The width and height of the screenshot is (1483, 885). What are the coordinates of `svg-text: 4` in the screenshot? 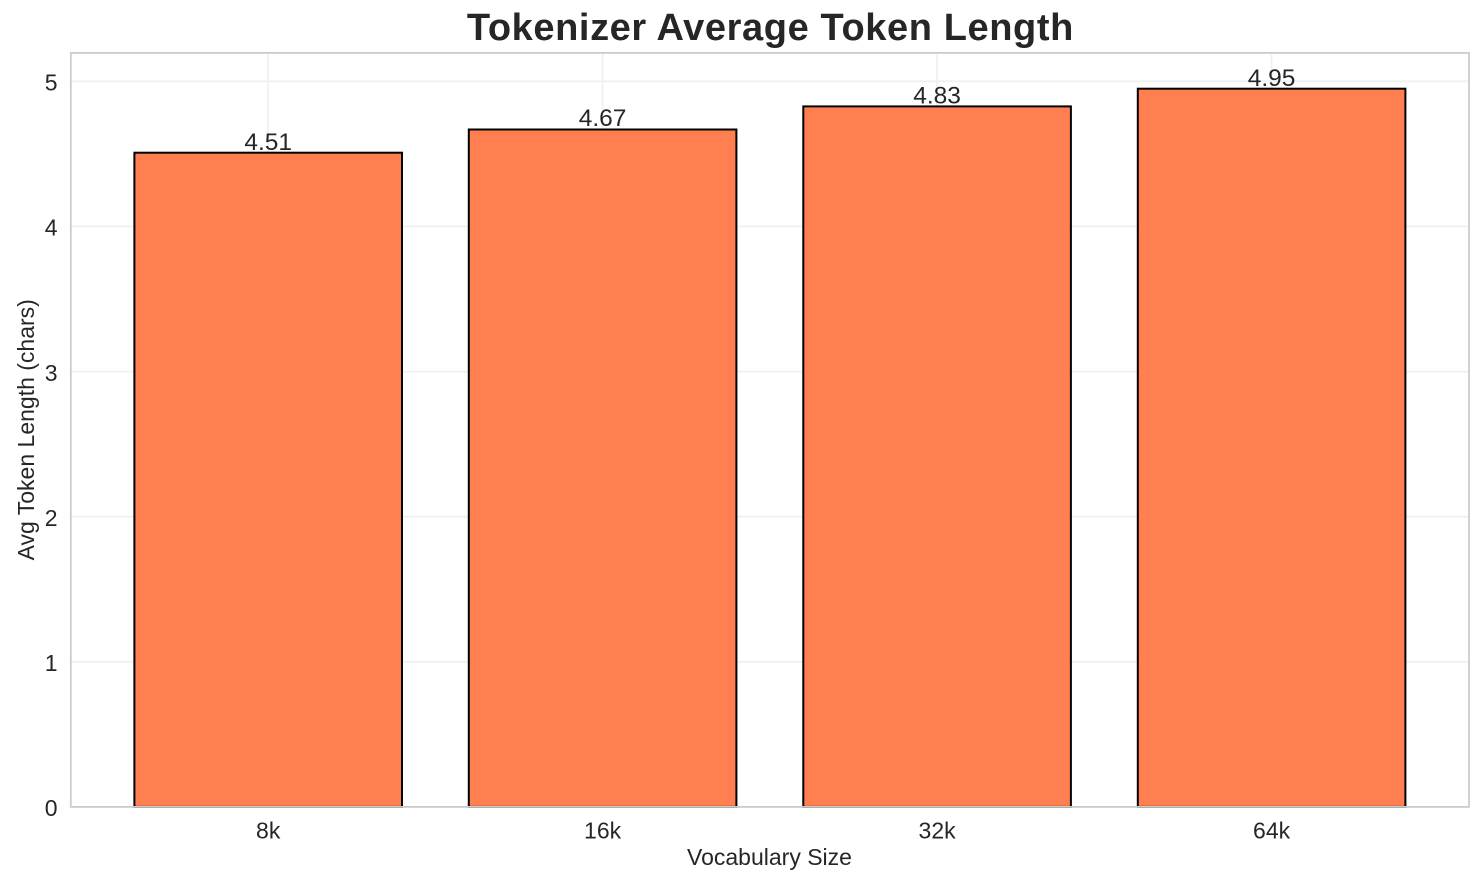 It's located at (51, 228).